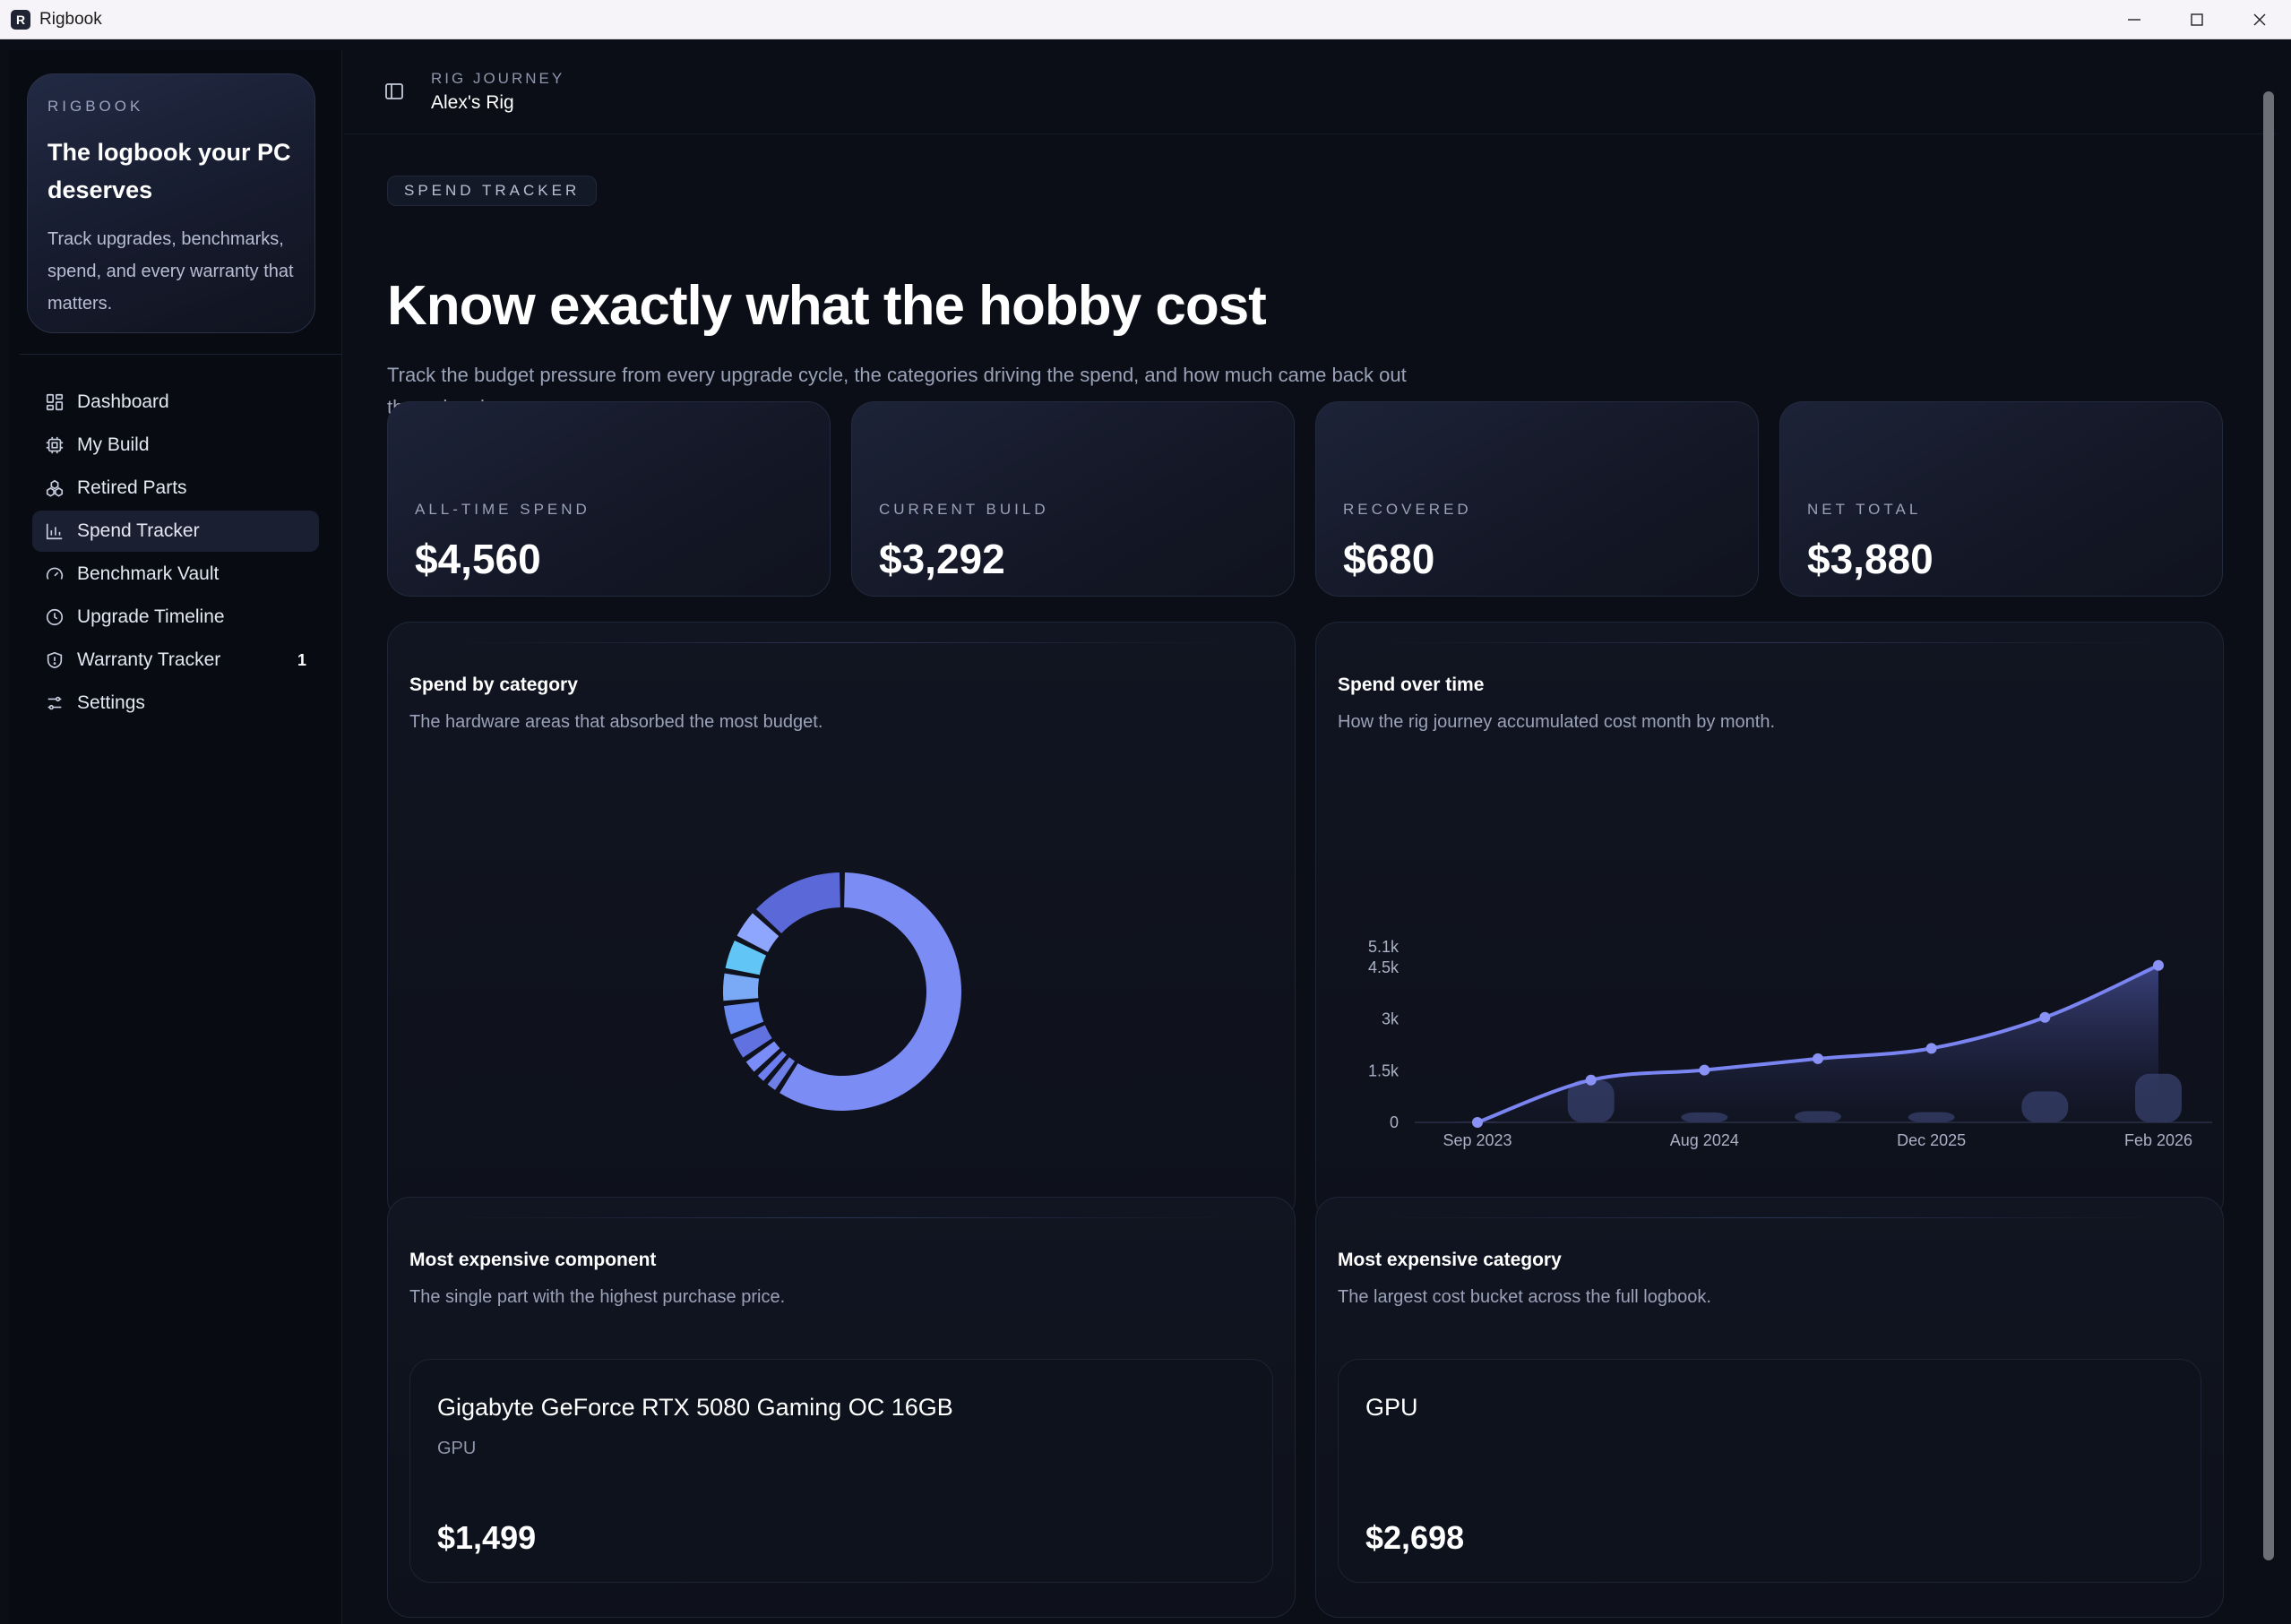  Describe the element at coordinates (169, 171) in the screenshot. I see `promo-headline: The logbook your PC deserves` at that location.